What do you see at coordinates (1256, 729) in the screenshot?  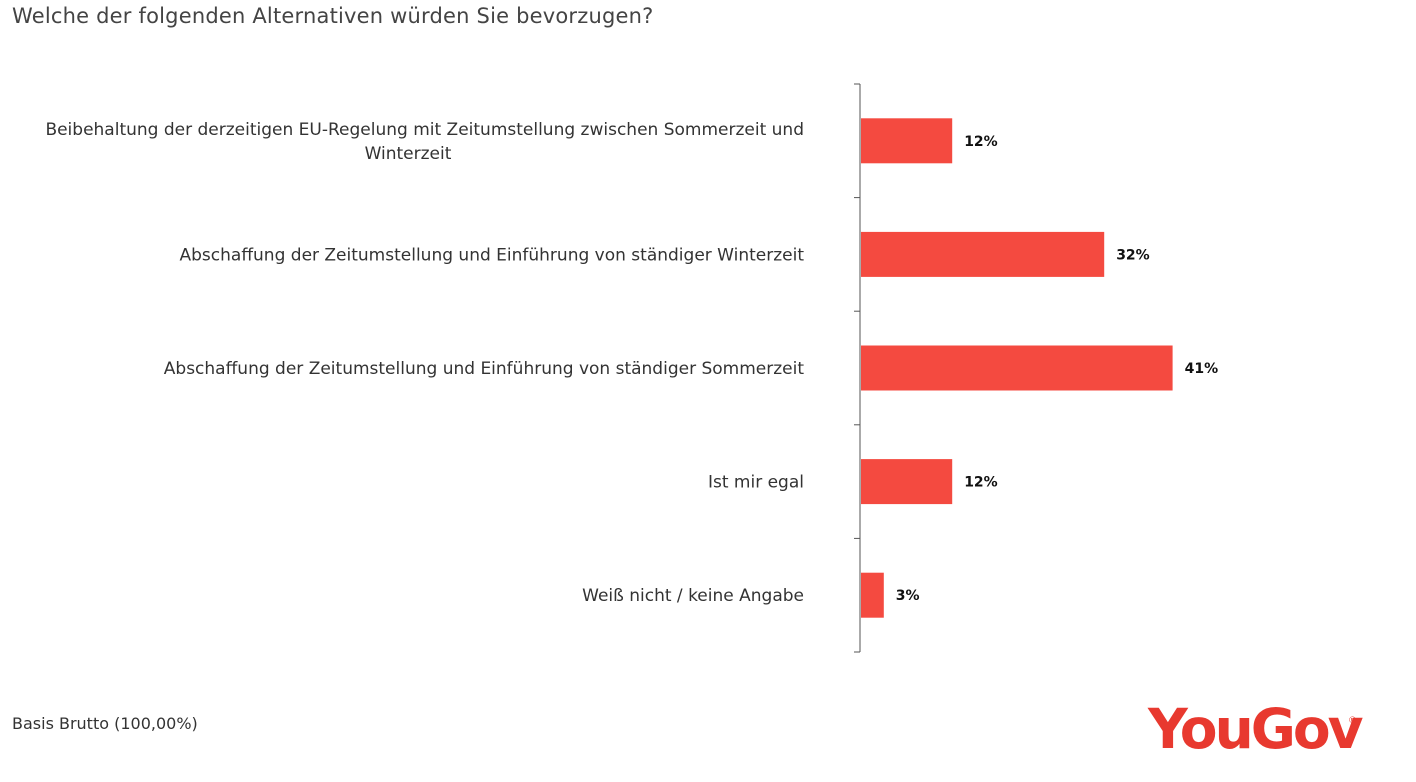 I see `yougov-logo: YouGov` at bounding box center [1256, 729].